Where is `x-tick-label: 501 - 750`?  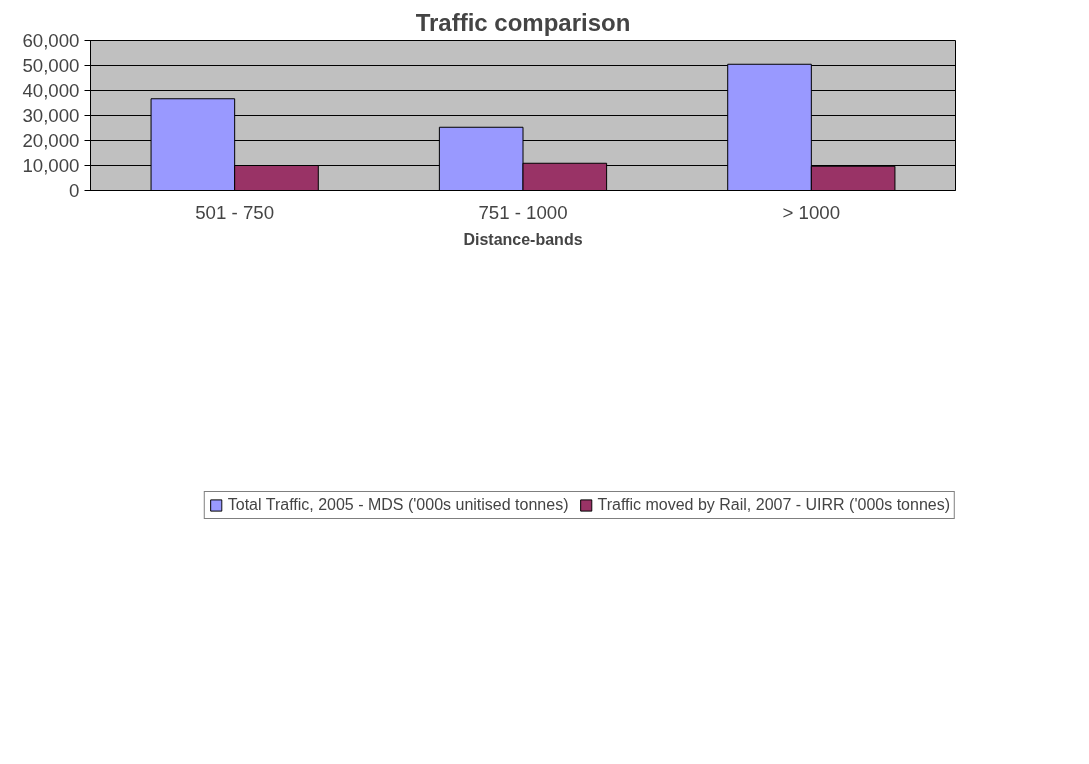
x-tick-label: 501 - 750 is located at coordinates (235, 212).